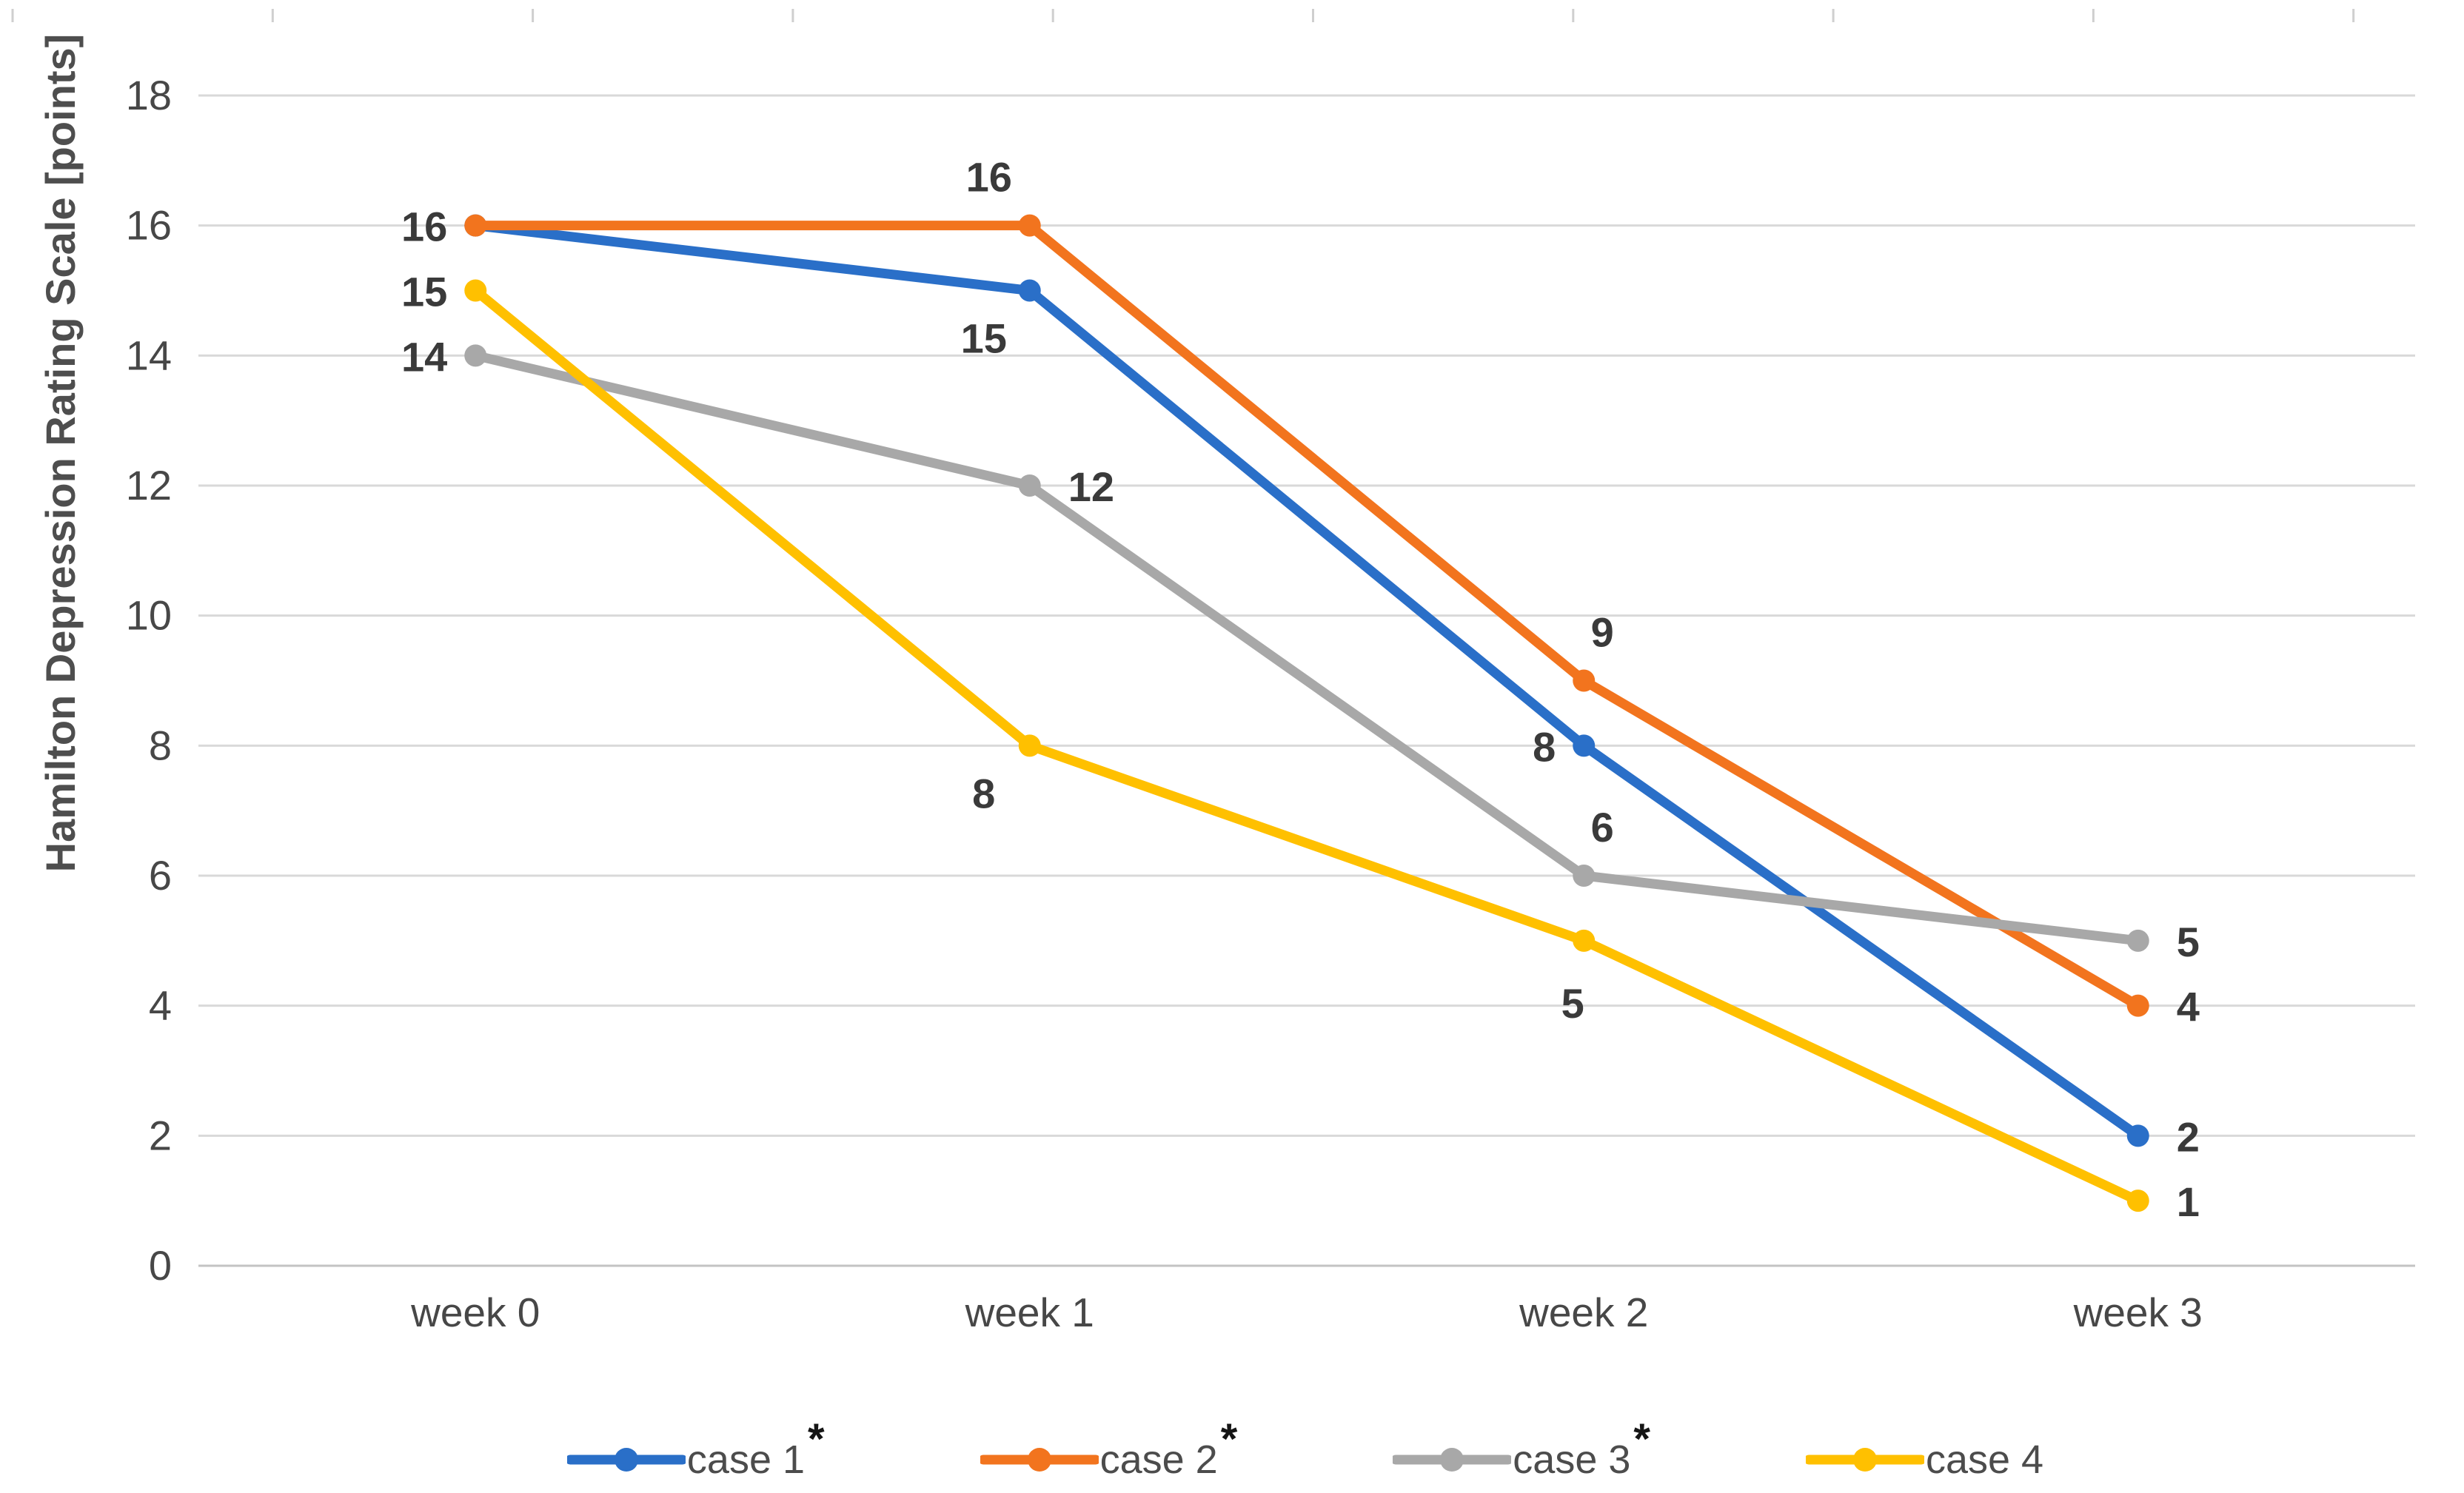  I want to click on legend-entry-case-3: case 3*, so click(1522, 1448).